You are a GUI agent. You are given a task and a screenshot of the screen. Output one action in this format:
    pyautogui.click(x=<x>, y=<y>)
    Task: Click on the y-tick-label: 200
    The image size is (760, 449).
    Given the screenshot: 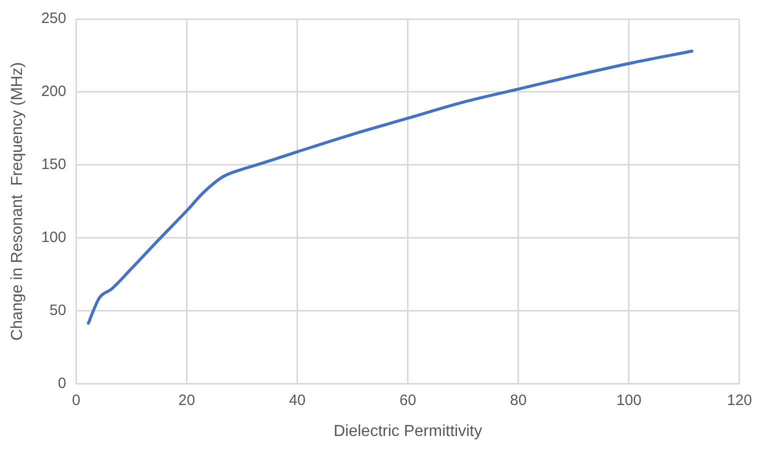 What is the action you would take?
    pyautogui.click(x=53, y=91)
    